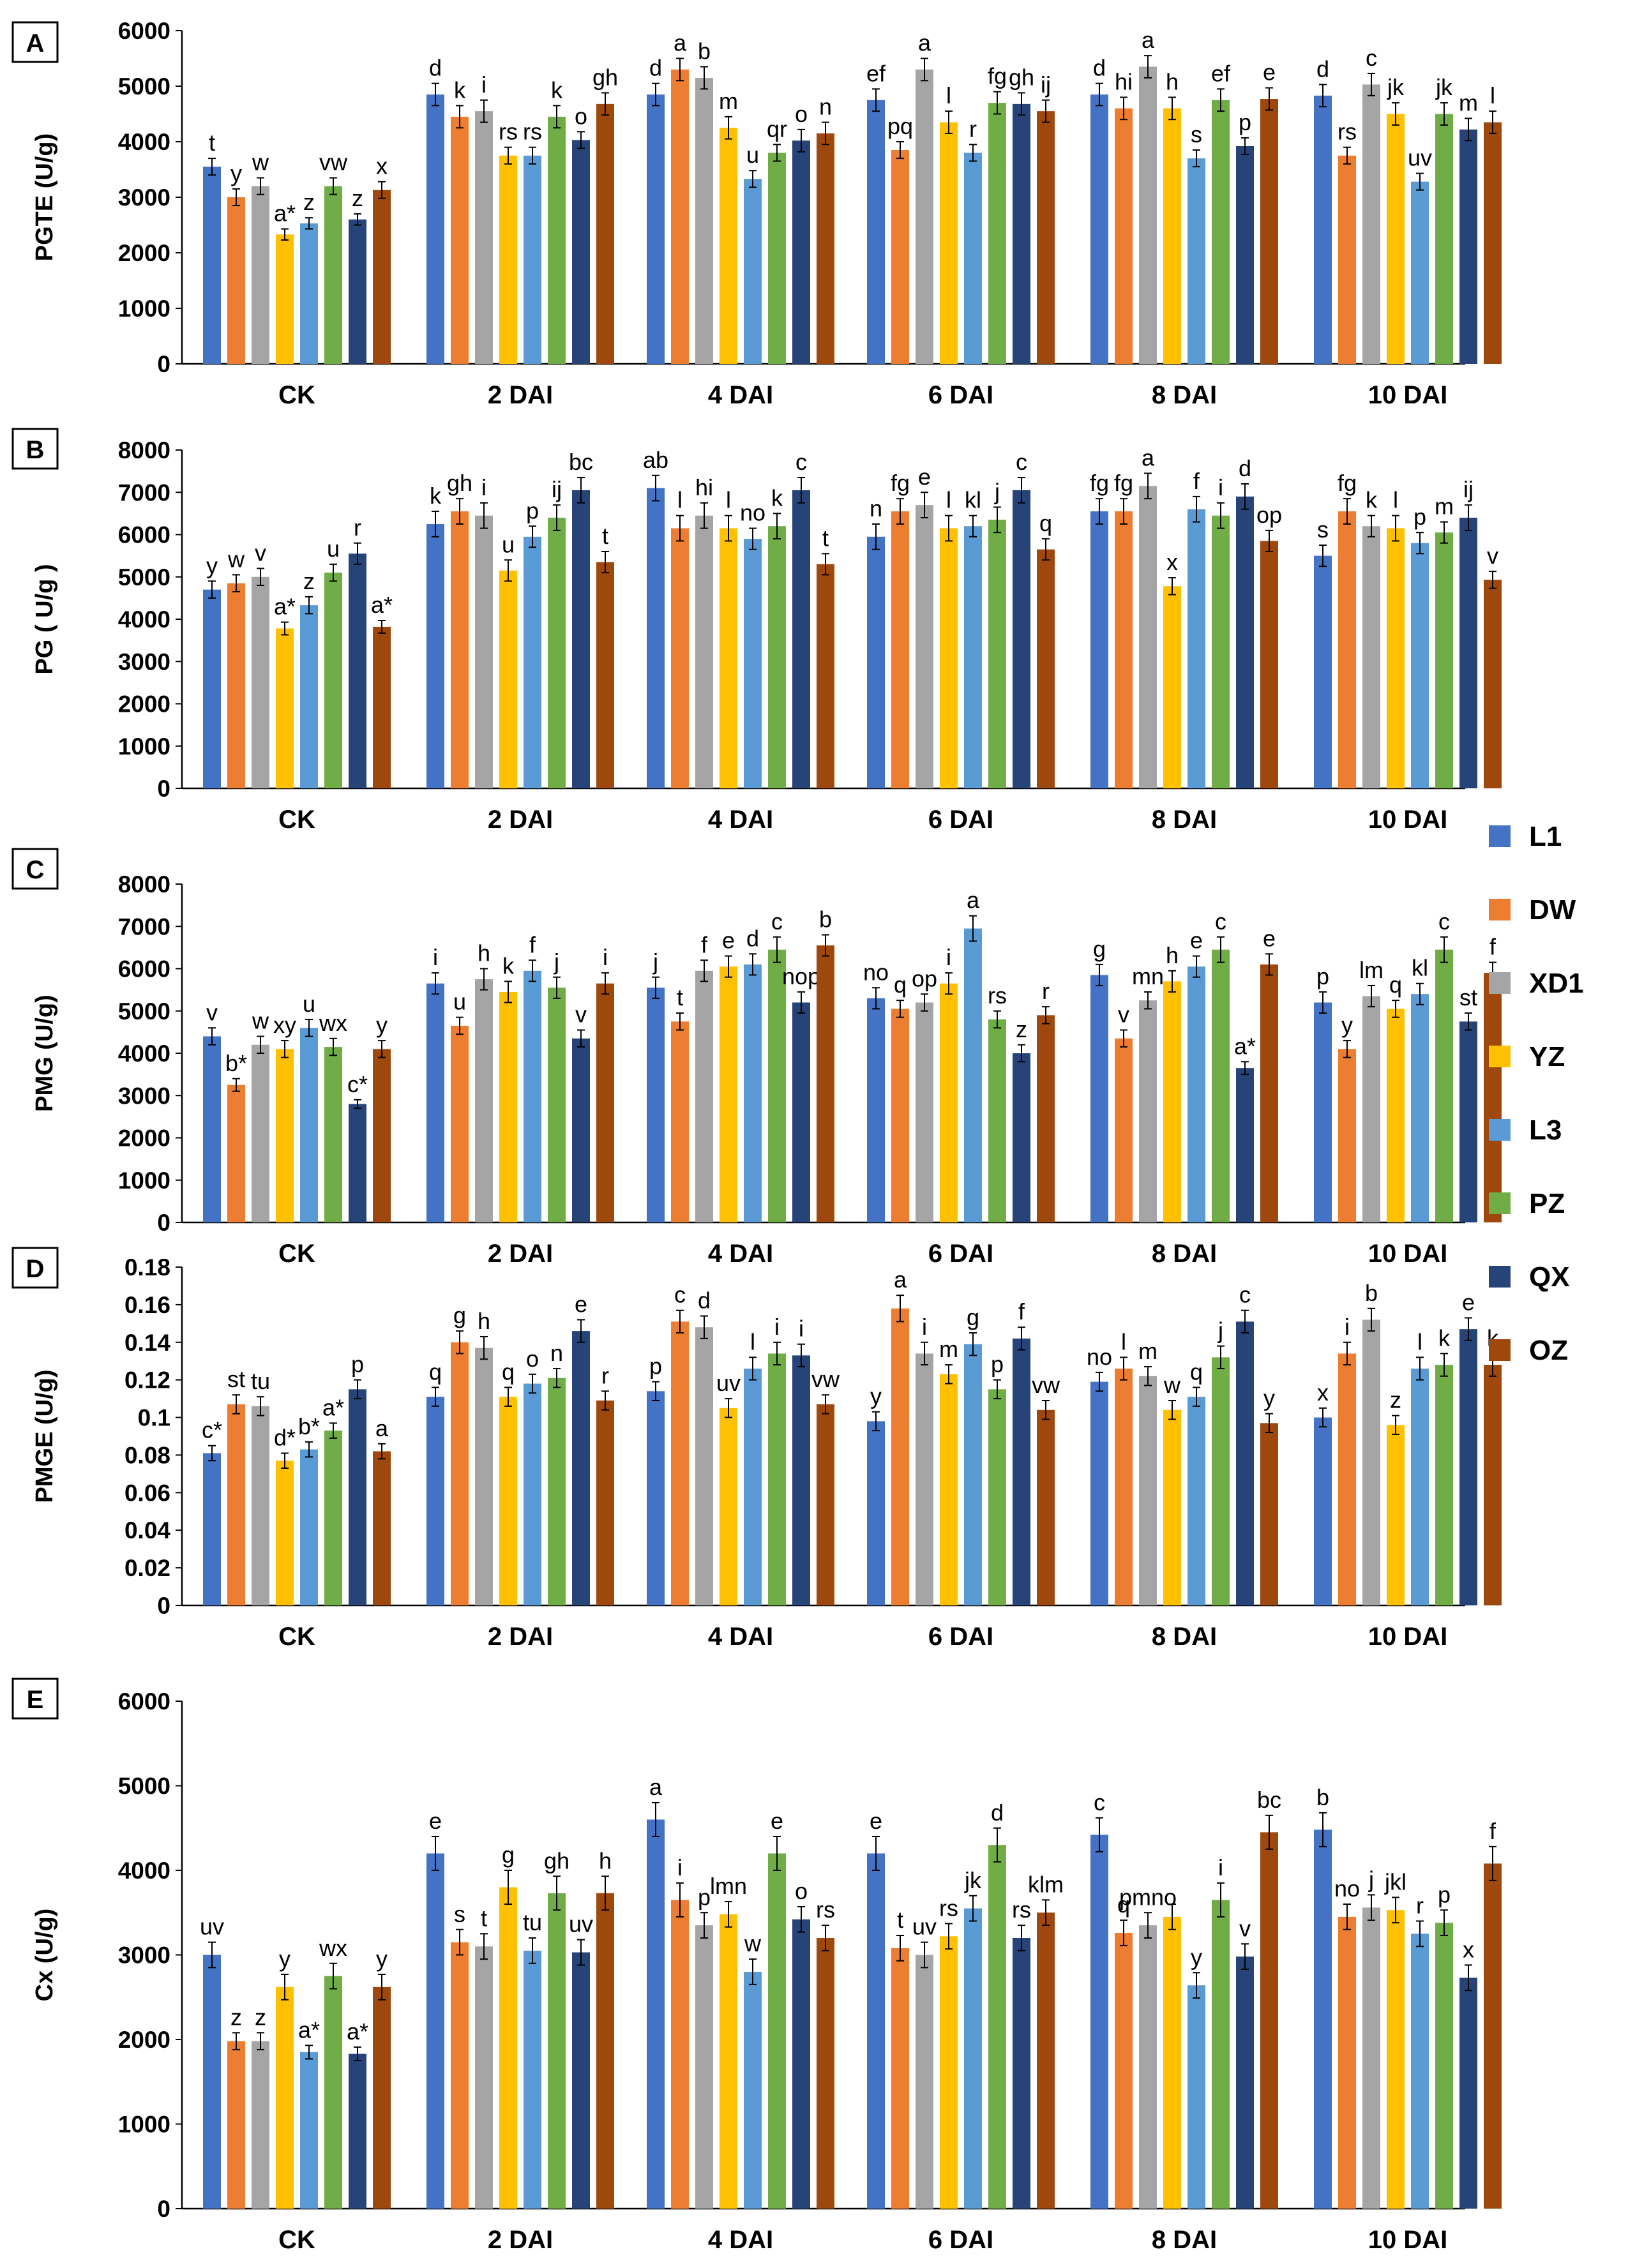 This screenshot has width=1651, height=2268. What do you see at coordinates (556, 962) in the screenshot?
I see `significance-label: j` at bounding box center [556, 962].